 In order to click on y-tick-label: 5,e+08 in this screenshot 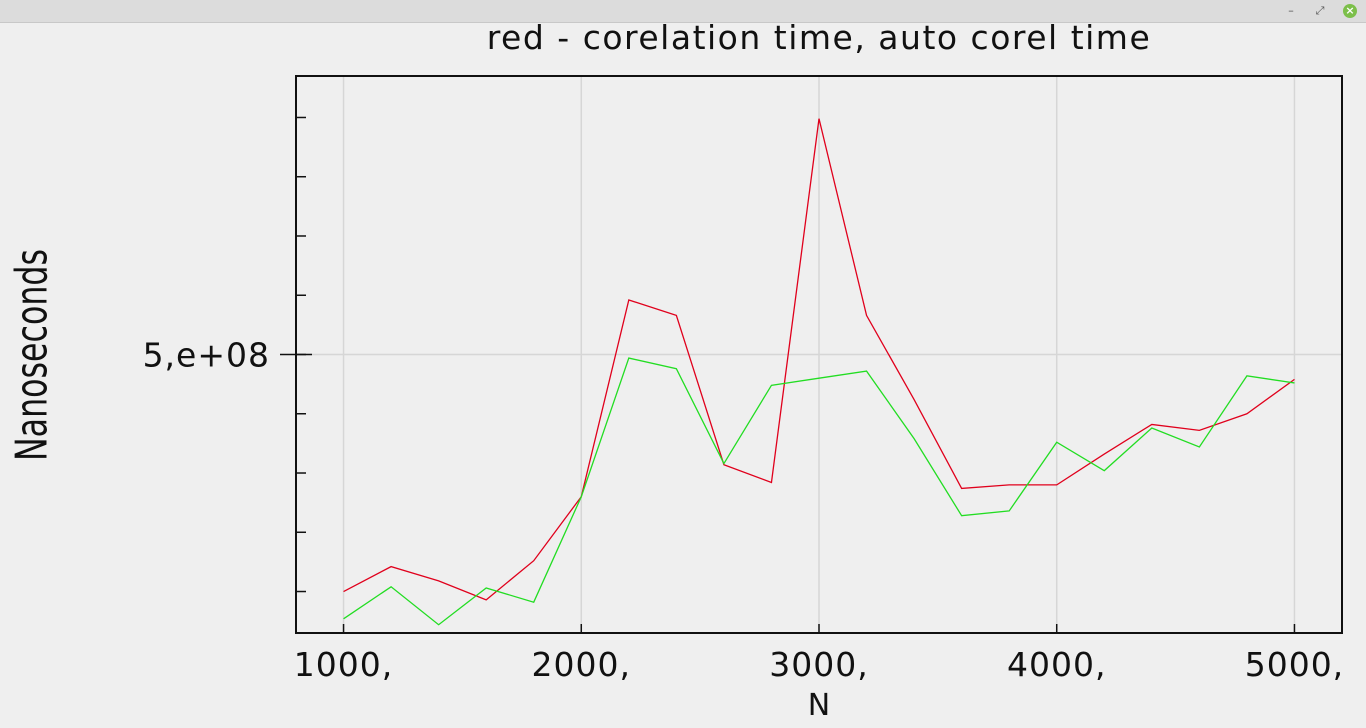, I will do `click(206, 355)`.